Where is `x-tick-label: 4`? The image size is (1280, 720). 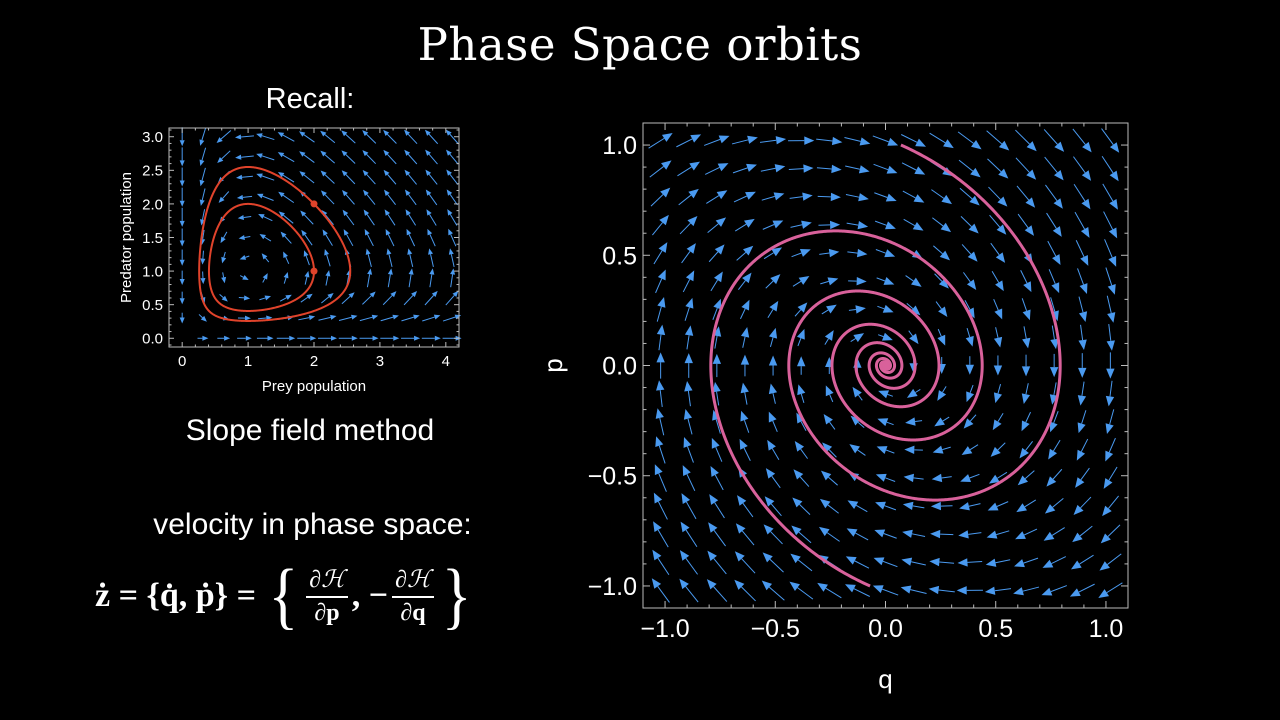
x-tick-label: 4 is located at coordinates (446, 361).